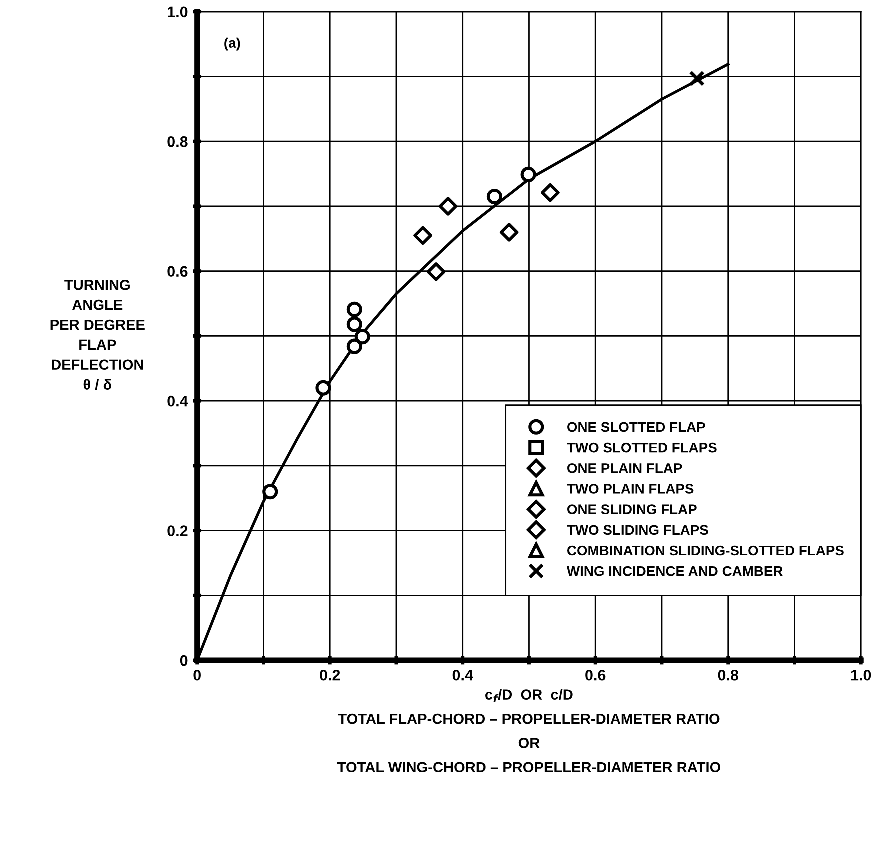 The height and width of the screenshot is (849, 885). I want to click on annotation: (a), so click(232, 44).